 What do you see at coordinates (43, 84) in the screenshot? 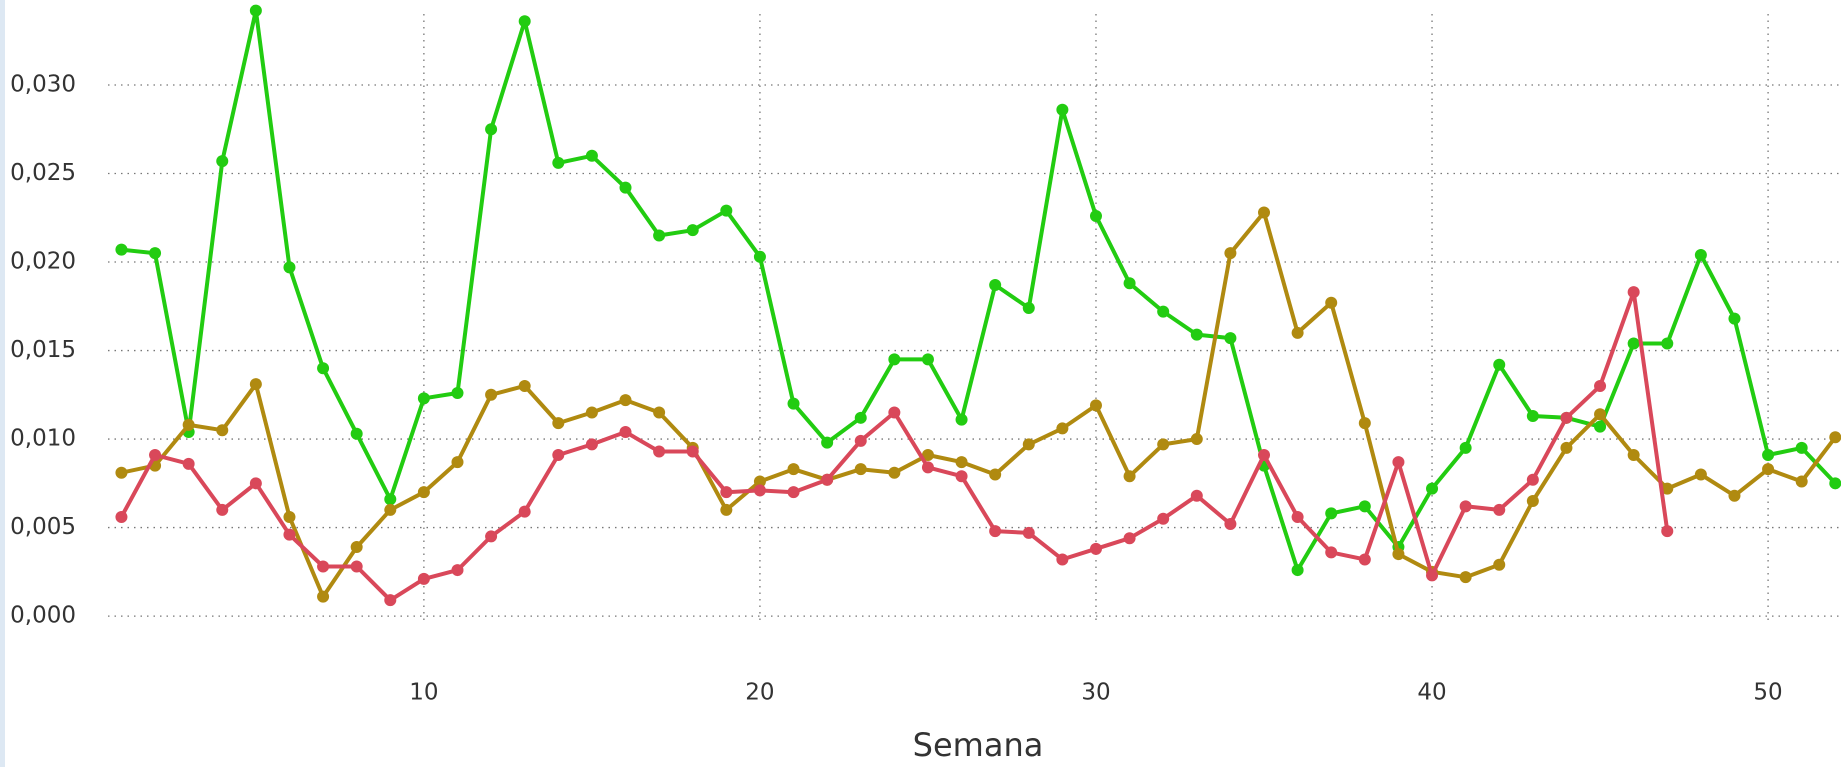
I see `y-tick-label: 0,030` at bounding box center [43, 84].